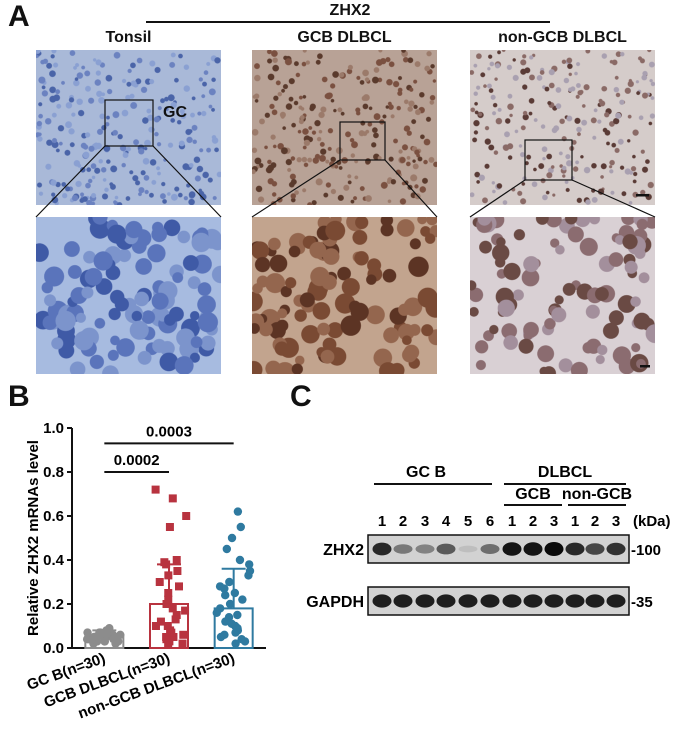 This screenshot has width=674, height=732. Describe the element at coordinates (362, 141) in the screenshot. I see `zoom-box-gcb` at that location.